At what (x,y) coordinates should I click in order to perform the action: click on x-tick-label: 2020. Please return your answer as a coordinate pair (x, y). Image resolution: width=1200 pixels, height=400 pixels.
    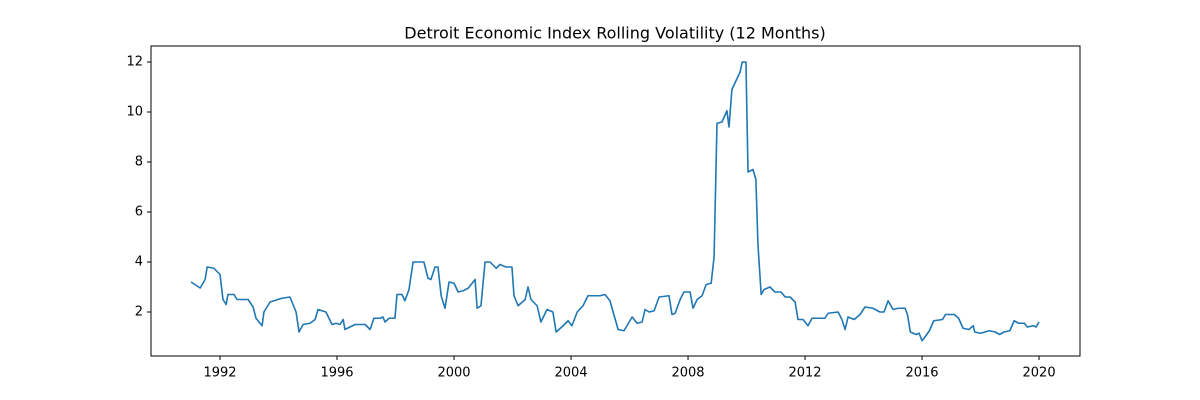
    Looking at the image, I should click on (1039, 373).